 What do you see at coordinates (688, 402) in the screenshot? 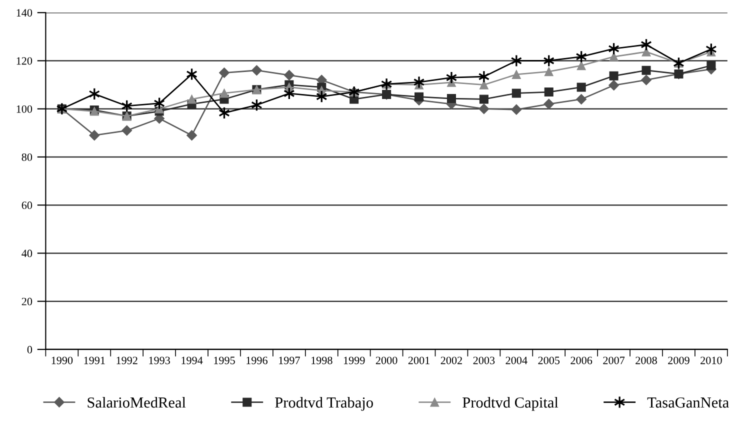
I see `legend-label: TasaGanNeta` at bounding box center [688, 402].